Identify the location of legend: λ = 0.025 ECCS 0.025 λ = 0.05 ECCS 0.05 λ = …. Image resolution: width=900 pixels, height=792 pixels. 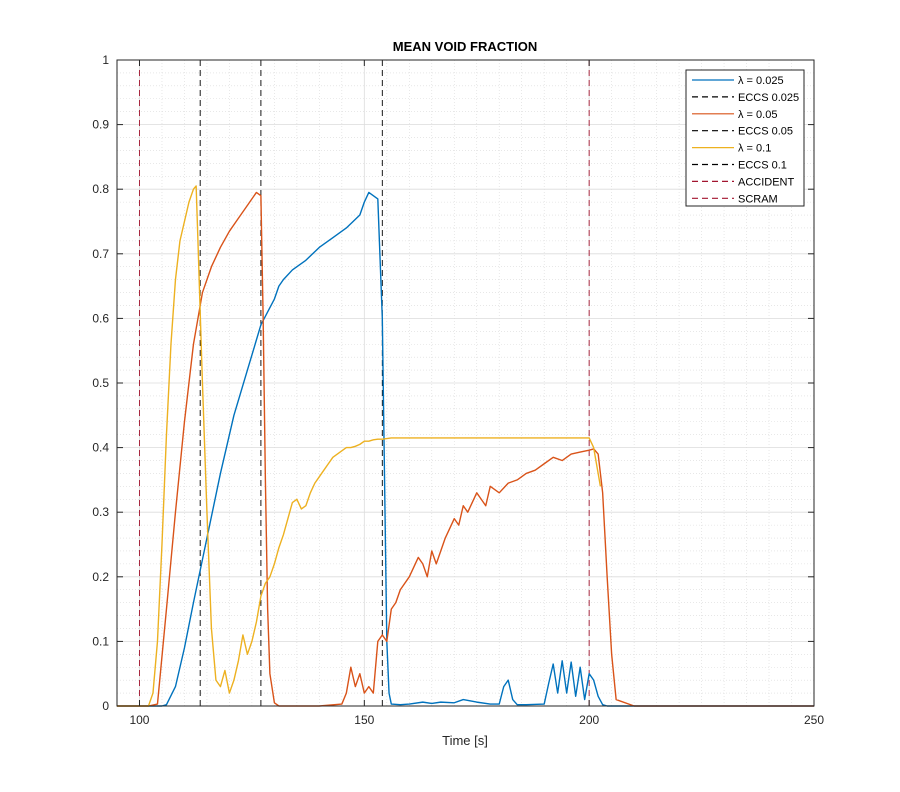
(745, 138).